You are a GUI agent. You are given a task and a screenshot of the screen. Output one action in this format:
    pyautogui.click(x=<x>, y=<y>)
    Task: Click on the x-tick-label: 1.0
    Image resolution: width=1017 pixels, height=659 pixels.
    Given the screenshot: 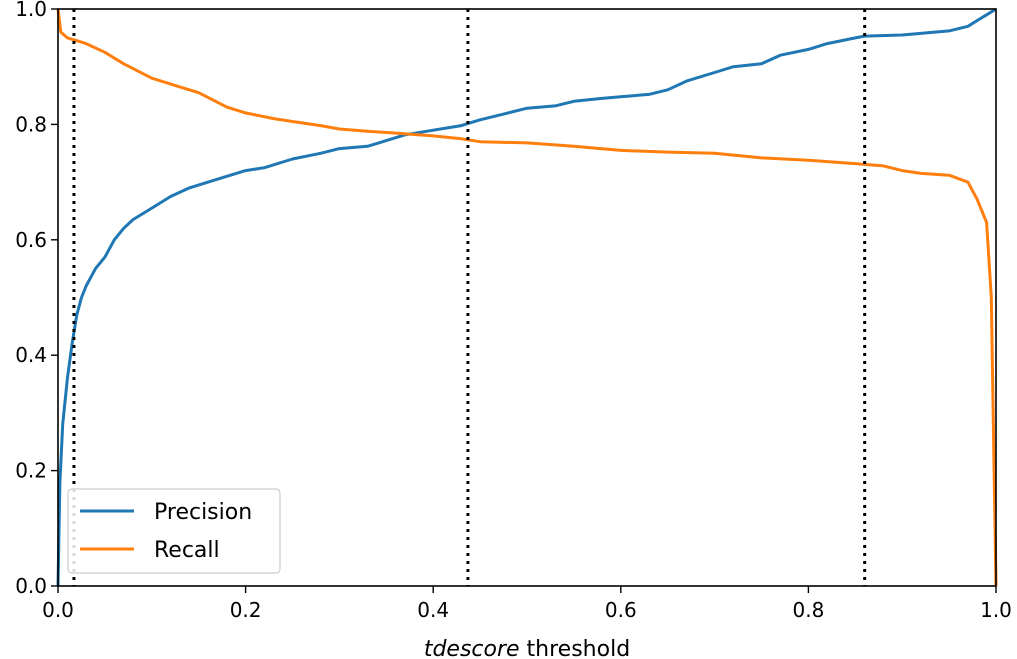 What is the action you would take?
    pyautogui.click(x=996, y=610)
    